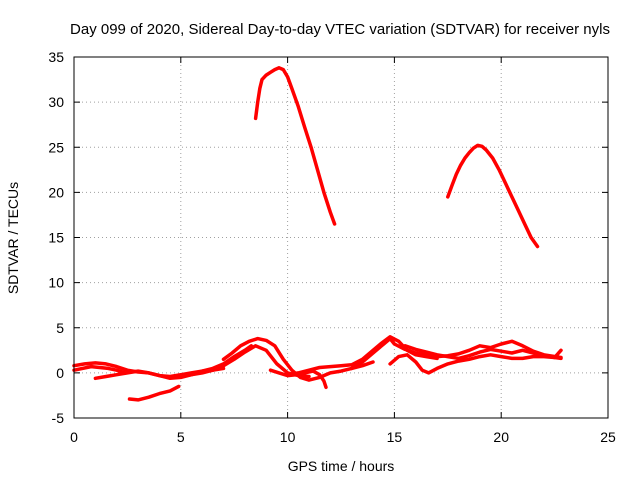  I want to click on x-tick-label: 20, so click(501, 437).